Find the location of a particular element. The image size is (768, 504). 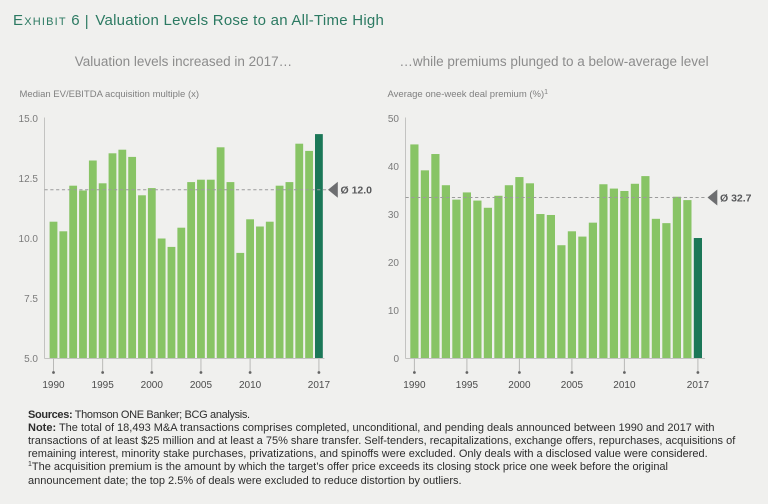

svg-text: 30 is located at coordinates (394, 215).